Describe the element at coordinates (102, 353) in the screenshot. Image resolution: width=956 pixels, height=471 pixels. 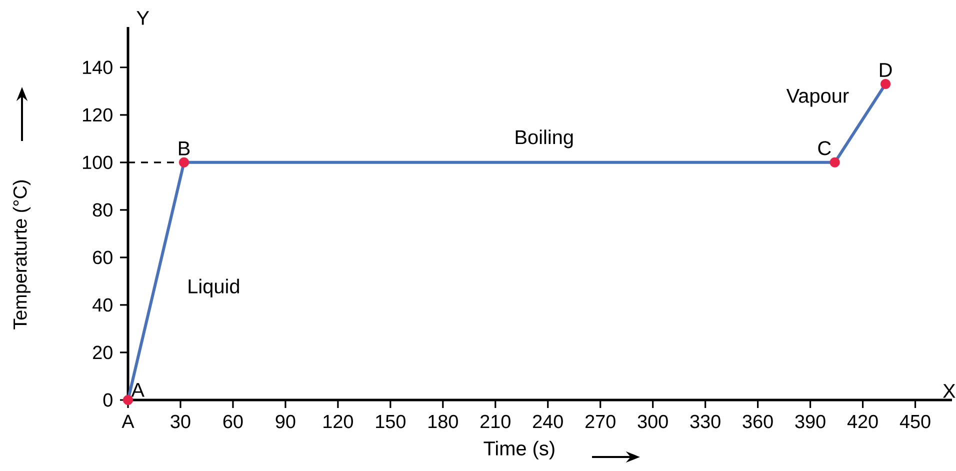
I see `y-tick-label: 20` at that location.